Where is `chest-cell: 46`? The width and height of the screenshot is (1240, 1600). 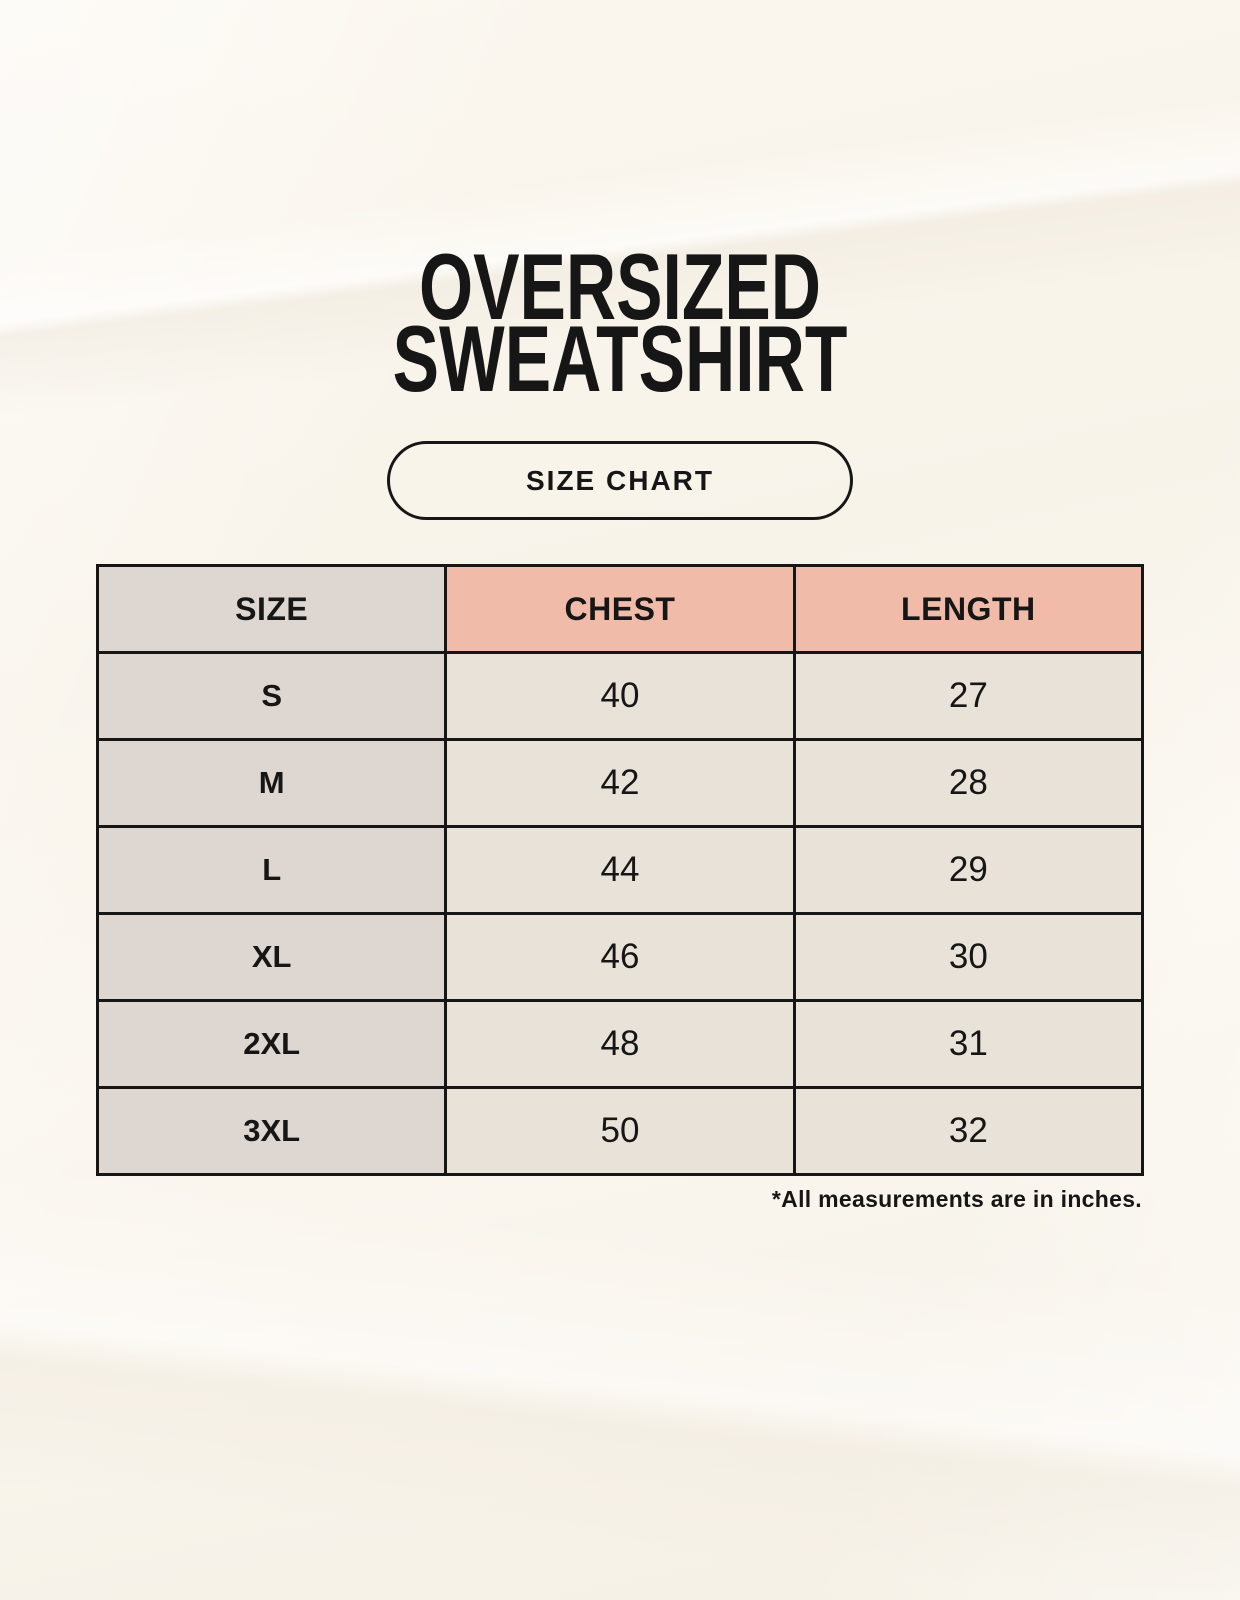 chest-cell: 46 is located at coordinates (620, 957).